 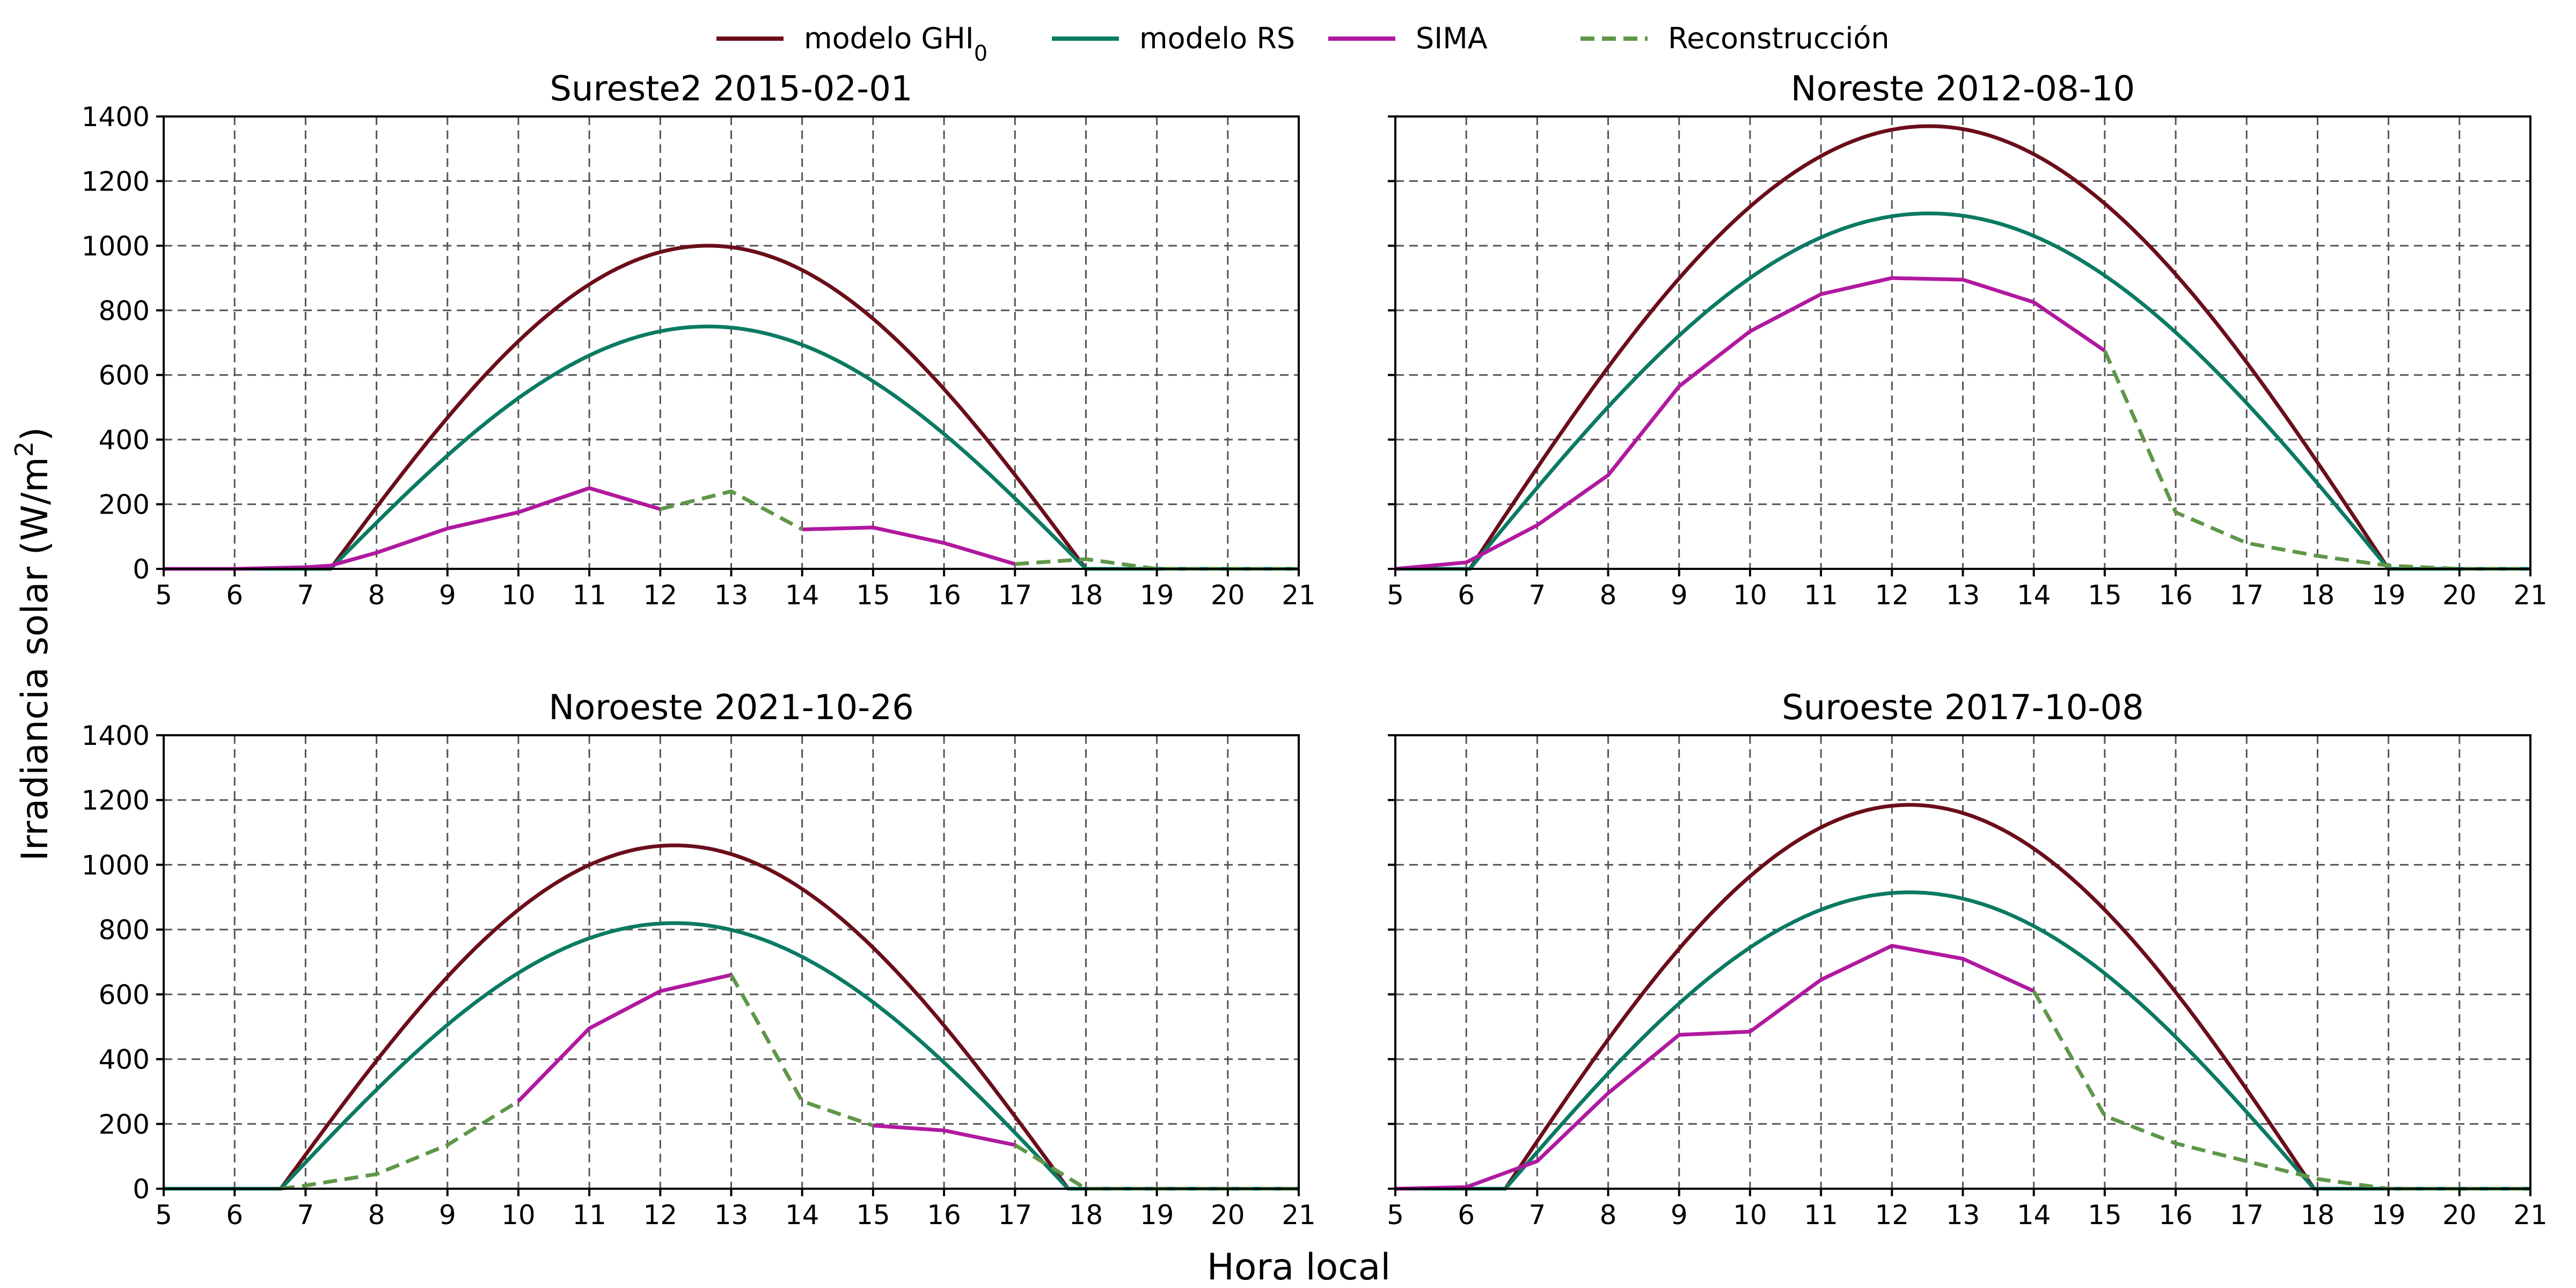 What do you see at coordinates (731, 89) in the screenshot?
I see `subplot-title: Sureste2 2015-02-01` at bounding box center [731, 89].